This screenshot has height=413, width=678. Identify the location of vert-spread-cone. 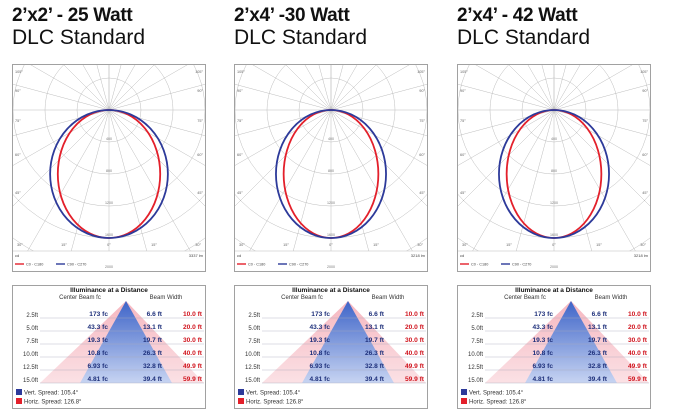
(348, 342).